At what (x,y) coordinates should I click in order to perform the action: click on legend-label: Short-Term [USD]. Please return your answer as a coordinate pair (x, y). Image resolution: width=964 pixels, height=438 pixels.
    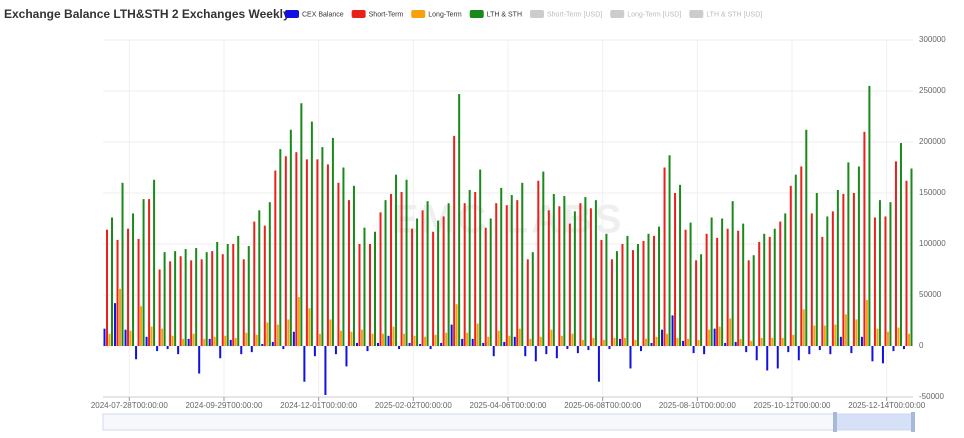
    Looking at the image, I should click on (574, 14).